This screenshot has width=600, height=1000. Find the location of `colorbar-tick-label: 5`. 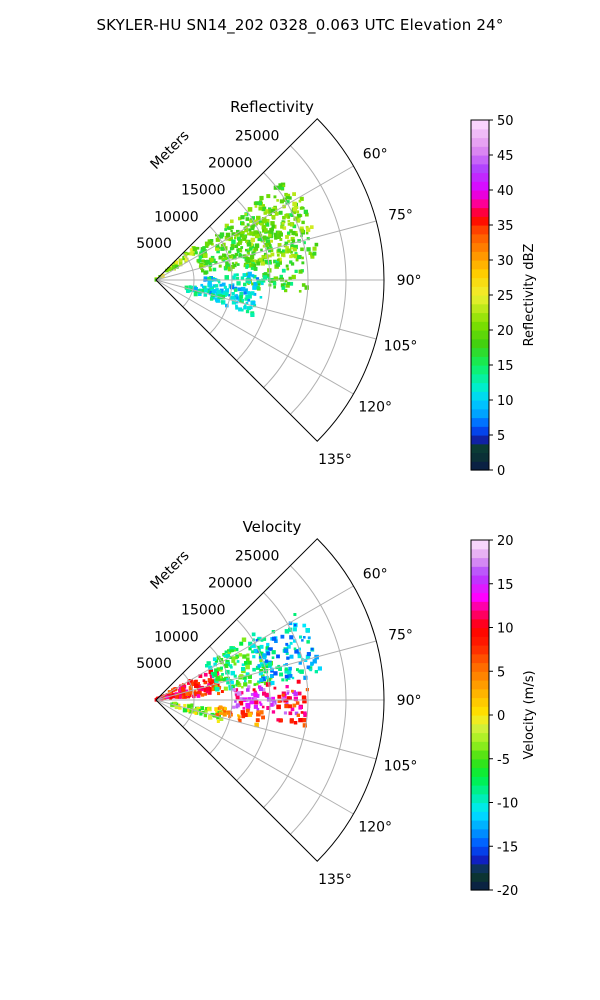

colorbar-tick-label: 5 is located at coordinates (501, 436).